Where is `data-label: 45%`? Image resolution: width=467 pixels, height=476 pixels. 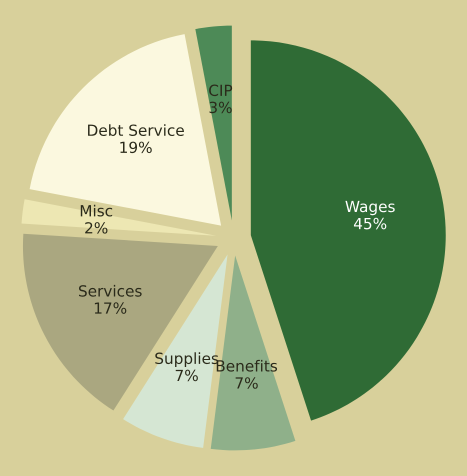 data-label: 45% is located at coordinates (370, 224).